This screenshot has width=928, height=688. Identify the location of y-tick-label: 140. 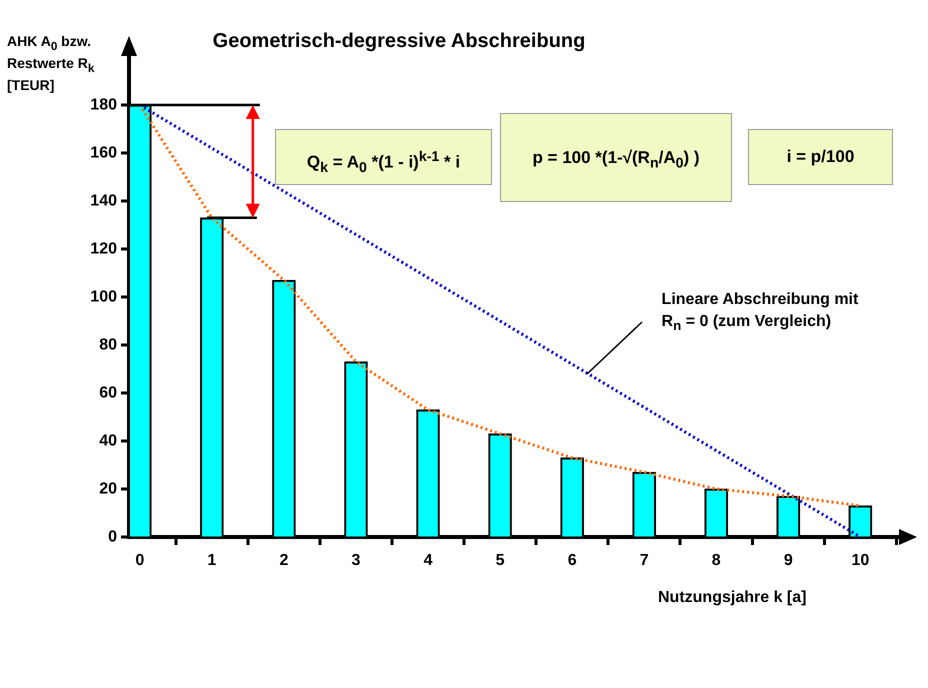
(104, 201).